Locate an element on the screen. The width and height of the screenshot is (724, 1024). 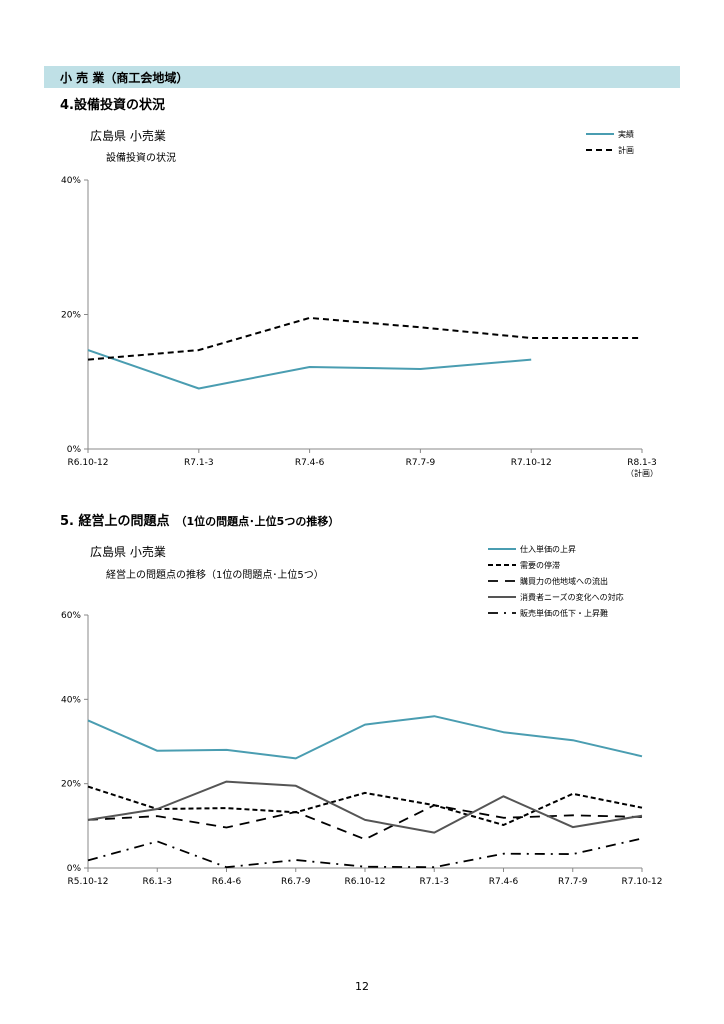
legend-item: 計画 is located at coordinates (610, 150).